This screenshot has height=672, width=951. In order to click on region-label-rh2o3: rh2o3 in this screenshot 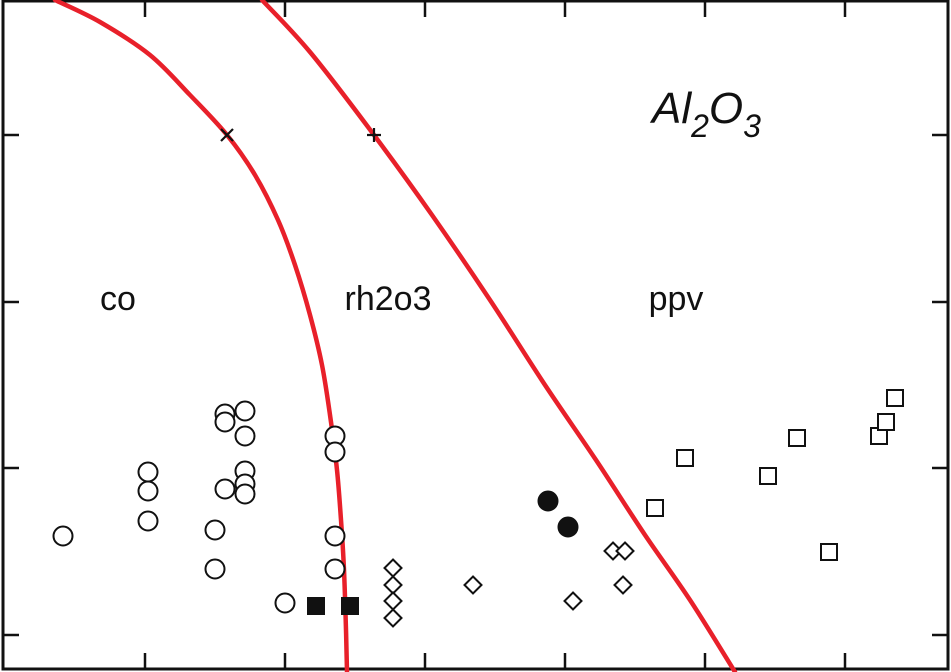, I will do `click(388, 299)`.